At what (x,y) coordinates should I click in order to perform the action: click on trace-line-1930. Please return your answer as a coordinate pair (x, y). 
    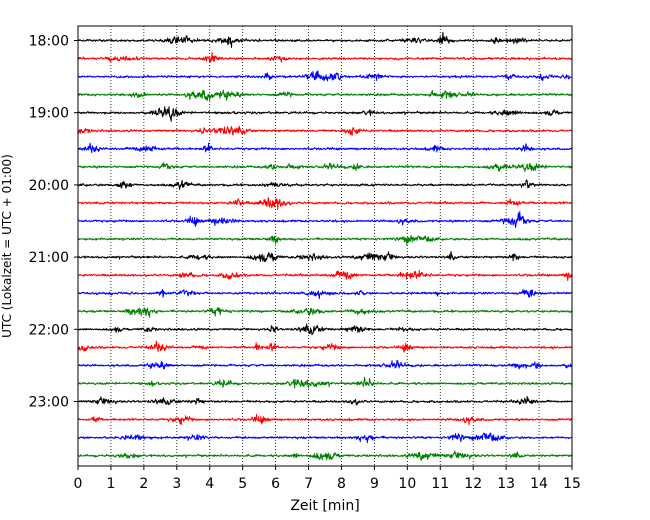
    Looking at the image, I should click on (325, 148).